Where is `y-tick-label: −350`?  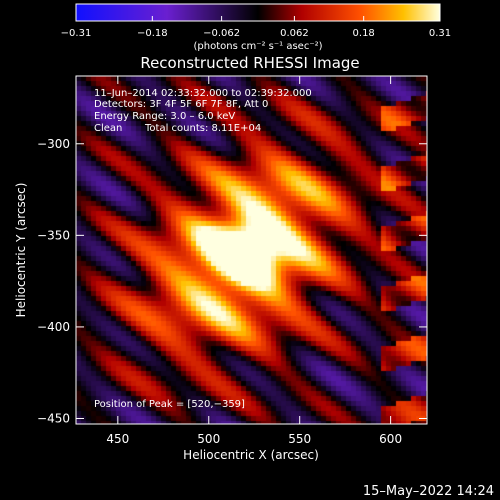 y-tick-label: −350 is located at coordinates (53, 235).